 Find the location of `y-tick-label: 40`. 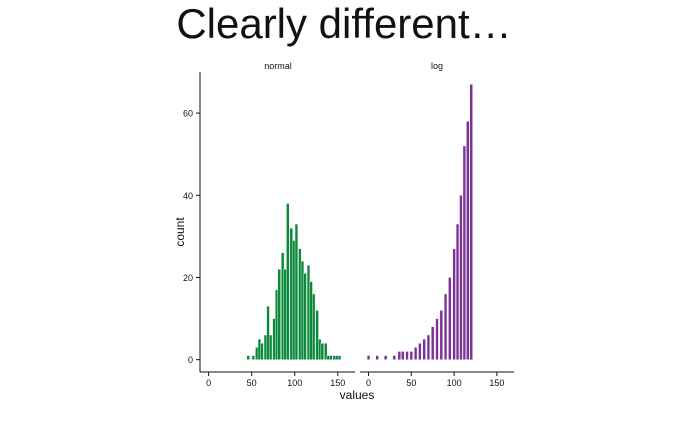

y-tick-label: 40 is located at coordinates (188, 196).